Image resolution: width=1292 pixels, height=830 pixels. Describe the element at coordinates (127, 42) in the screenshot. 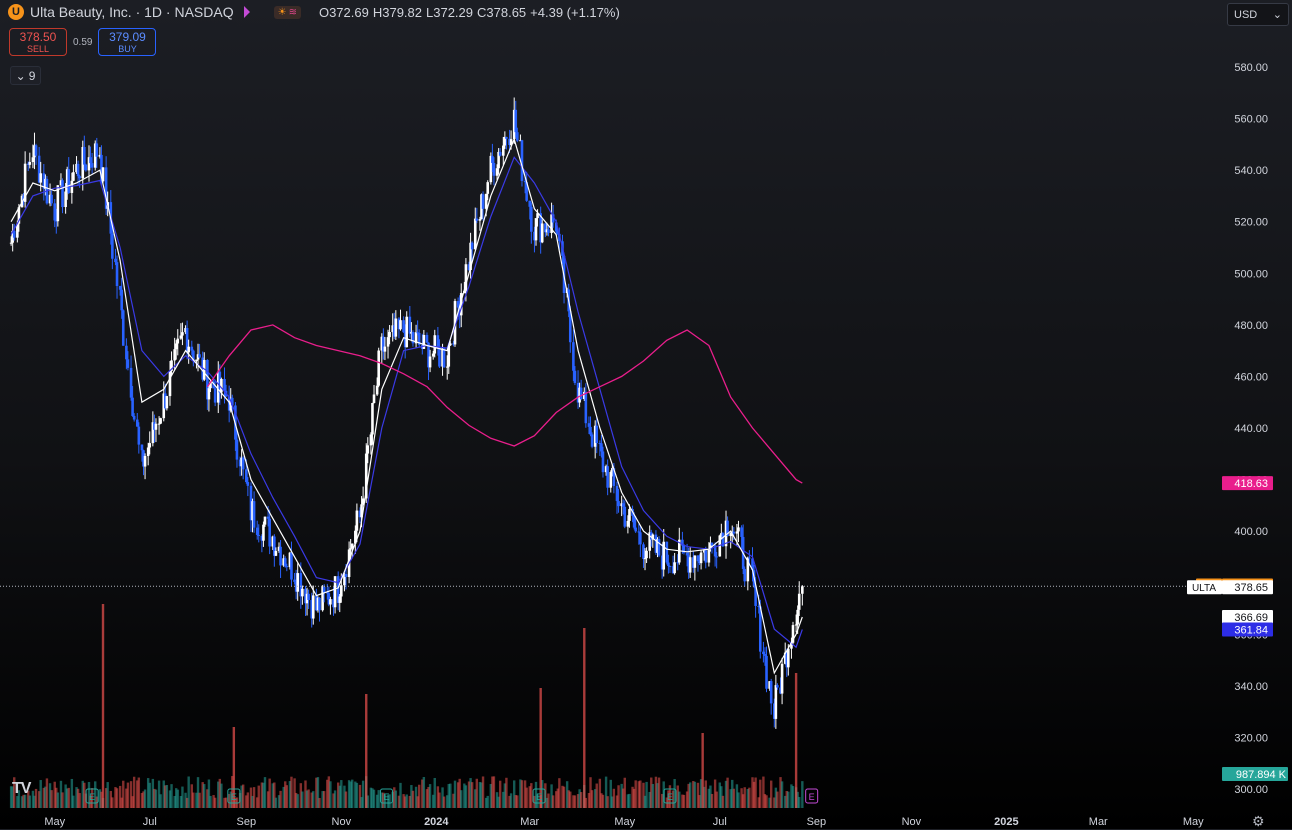

I see `buy-button: 379.09 BUY` at that location.